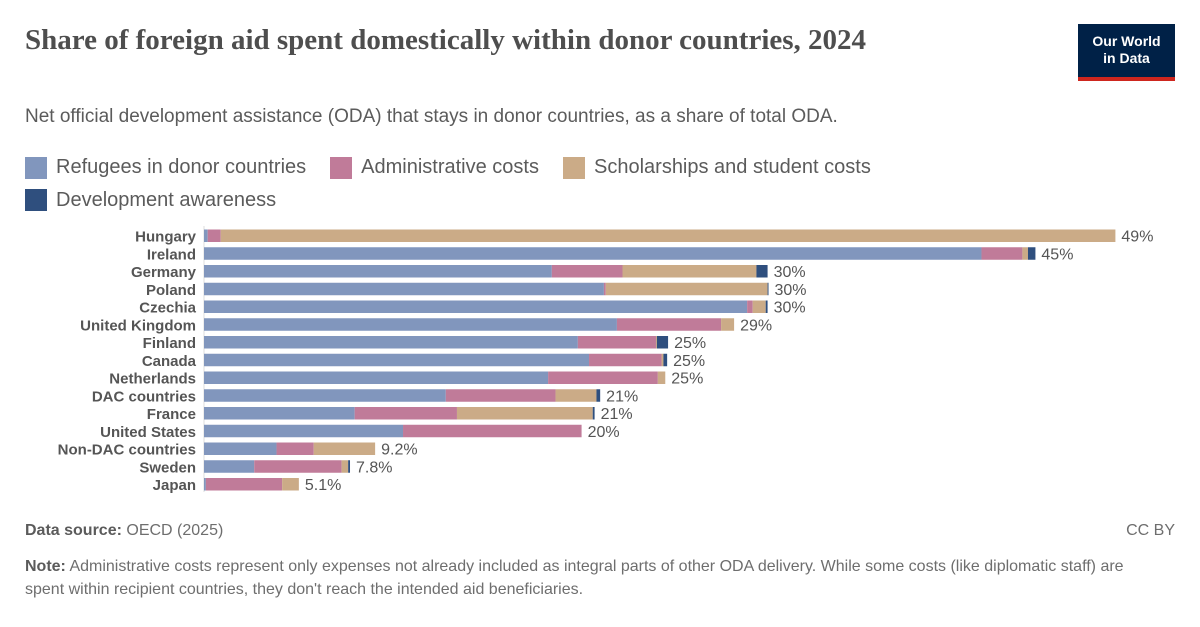 This screenshot has width=1200, height=627. What do you see at coordinates (171, 414) in the screenshot?
I see `category-label: France` at bounding box center [171, 414].